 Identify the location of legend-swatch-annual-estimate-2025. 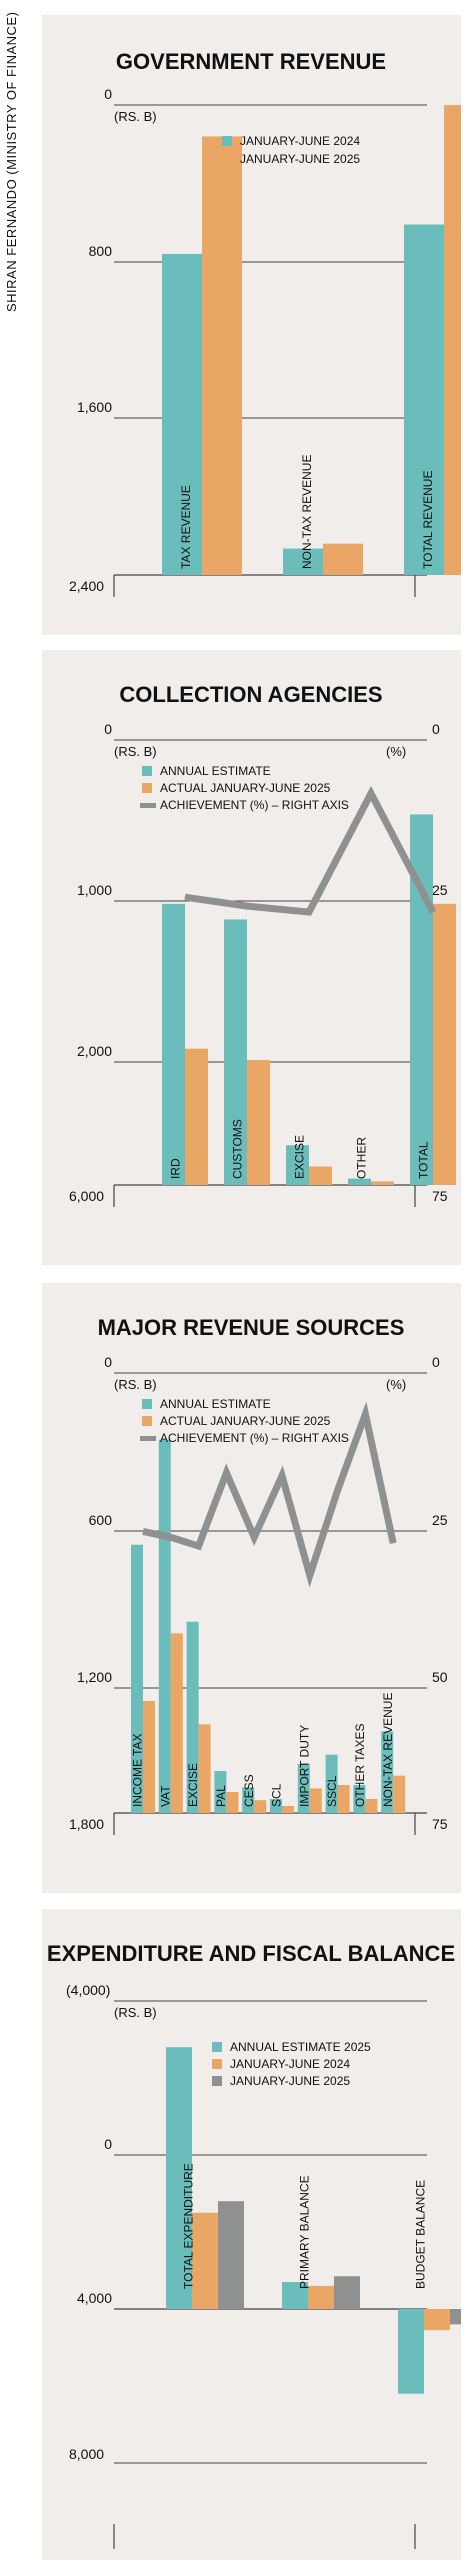
(217, 2047).